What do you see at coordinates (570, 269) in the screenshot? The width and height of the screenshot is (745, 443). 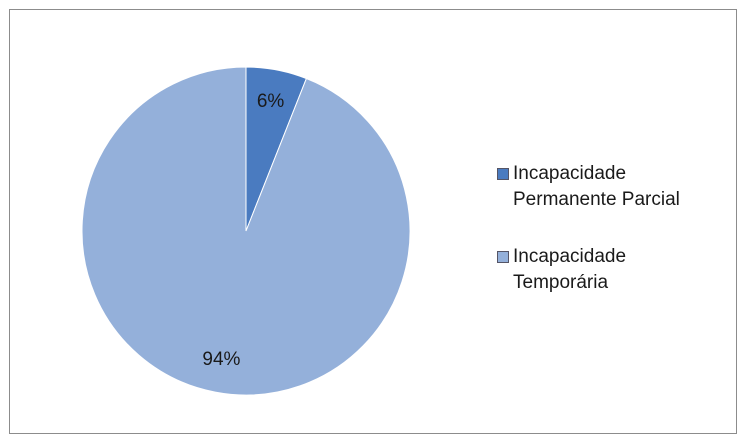 I see `legend-label: Incapacidade Temporária` at bounding box center [570, 269].